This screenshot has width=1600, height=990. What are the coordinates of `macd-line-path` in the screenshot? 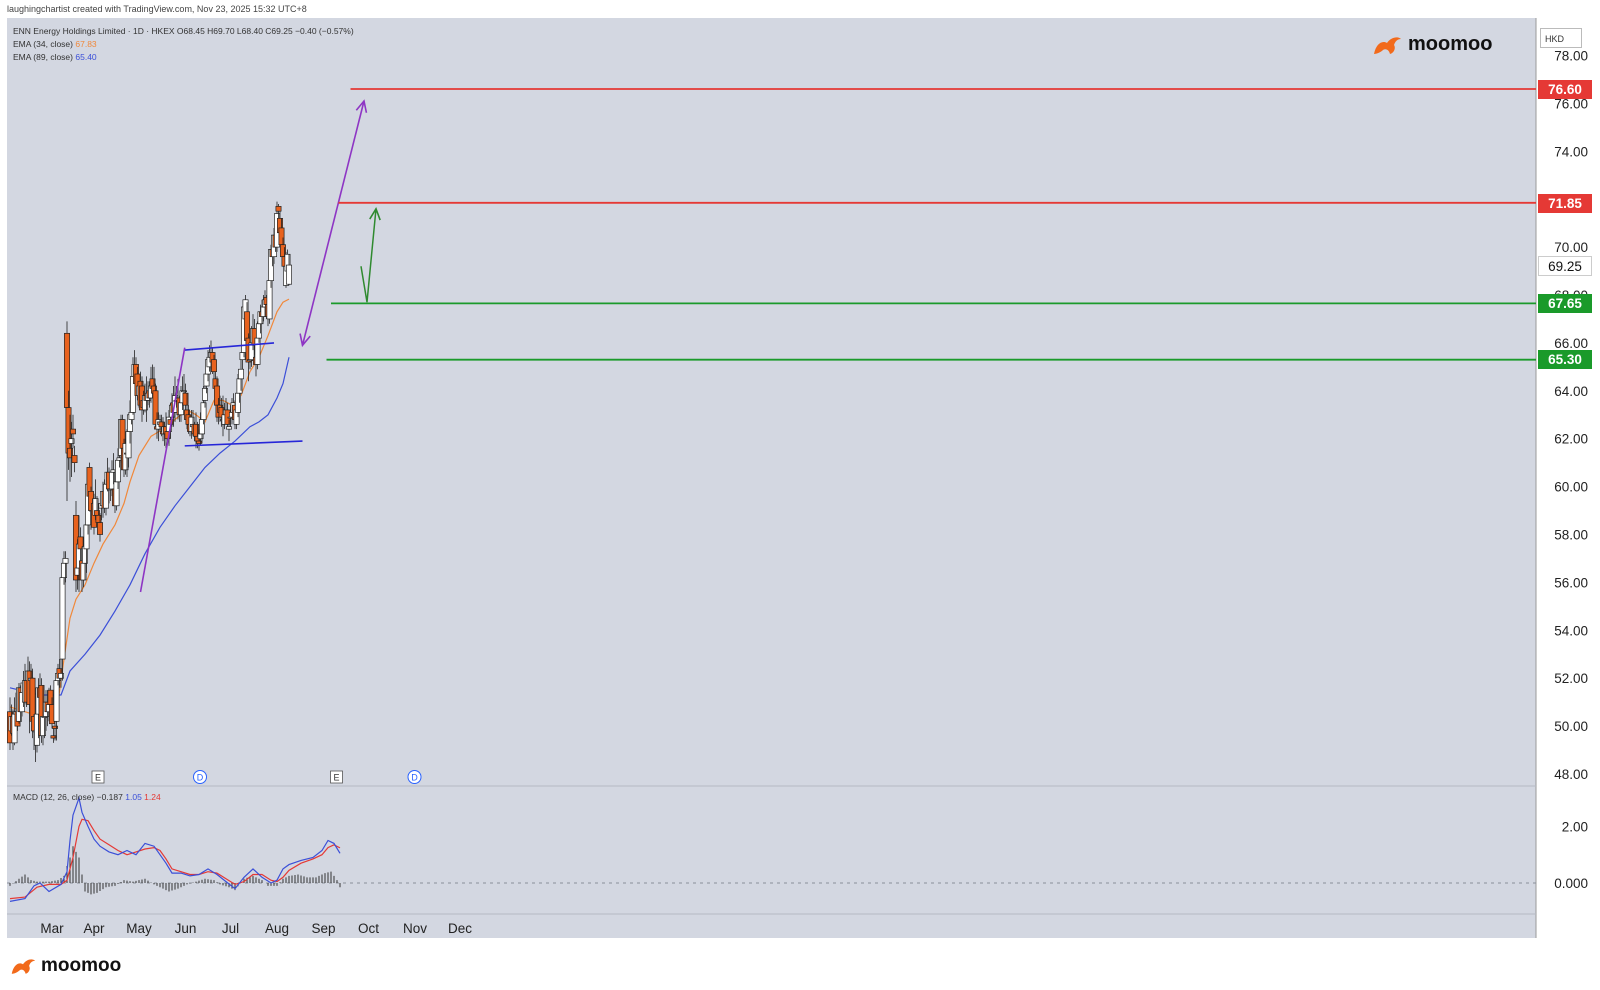 It's located at (175, 848).